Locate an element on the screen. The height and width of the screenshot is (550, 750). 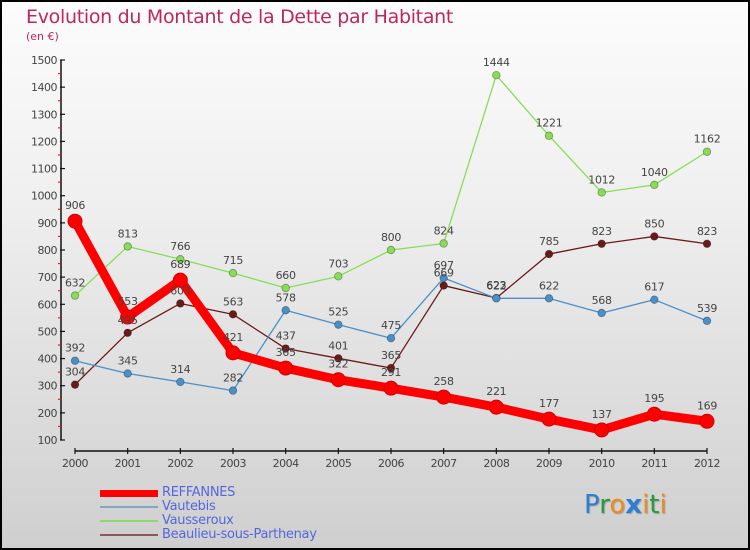
data-label: 1444 is located at coordinates (496, 62).